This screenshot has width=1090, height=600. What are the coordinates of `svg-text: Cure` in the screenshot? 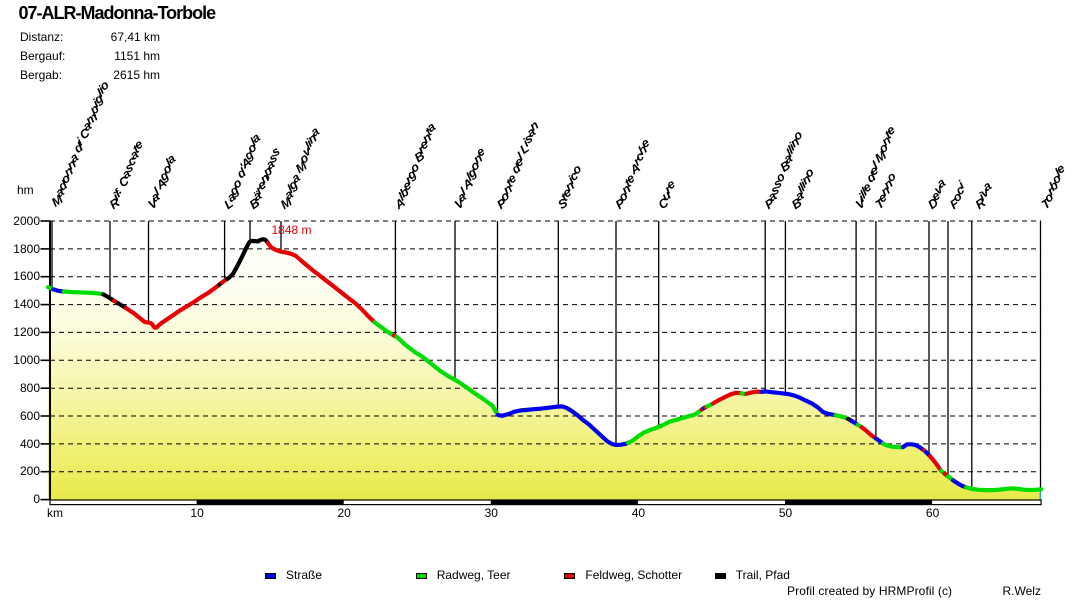 It's located at (667, 194).